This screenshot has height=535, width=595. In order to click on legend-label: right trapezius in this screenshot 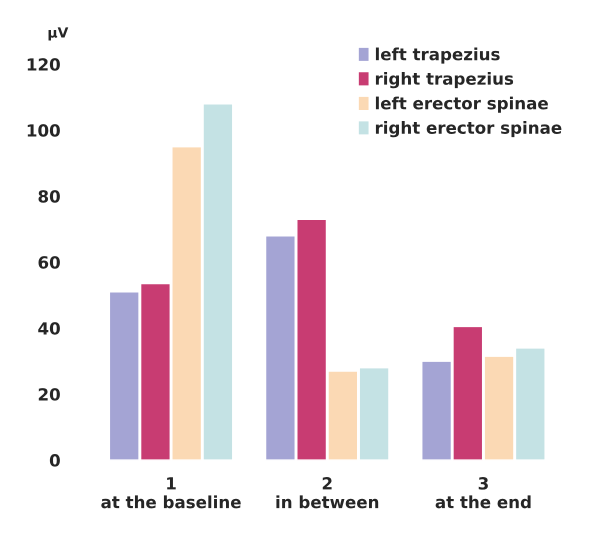, I will do `click(445, 80)`.